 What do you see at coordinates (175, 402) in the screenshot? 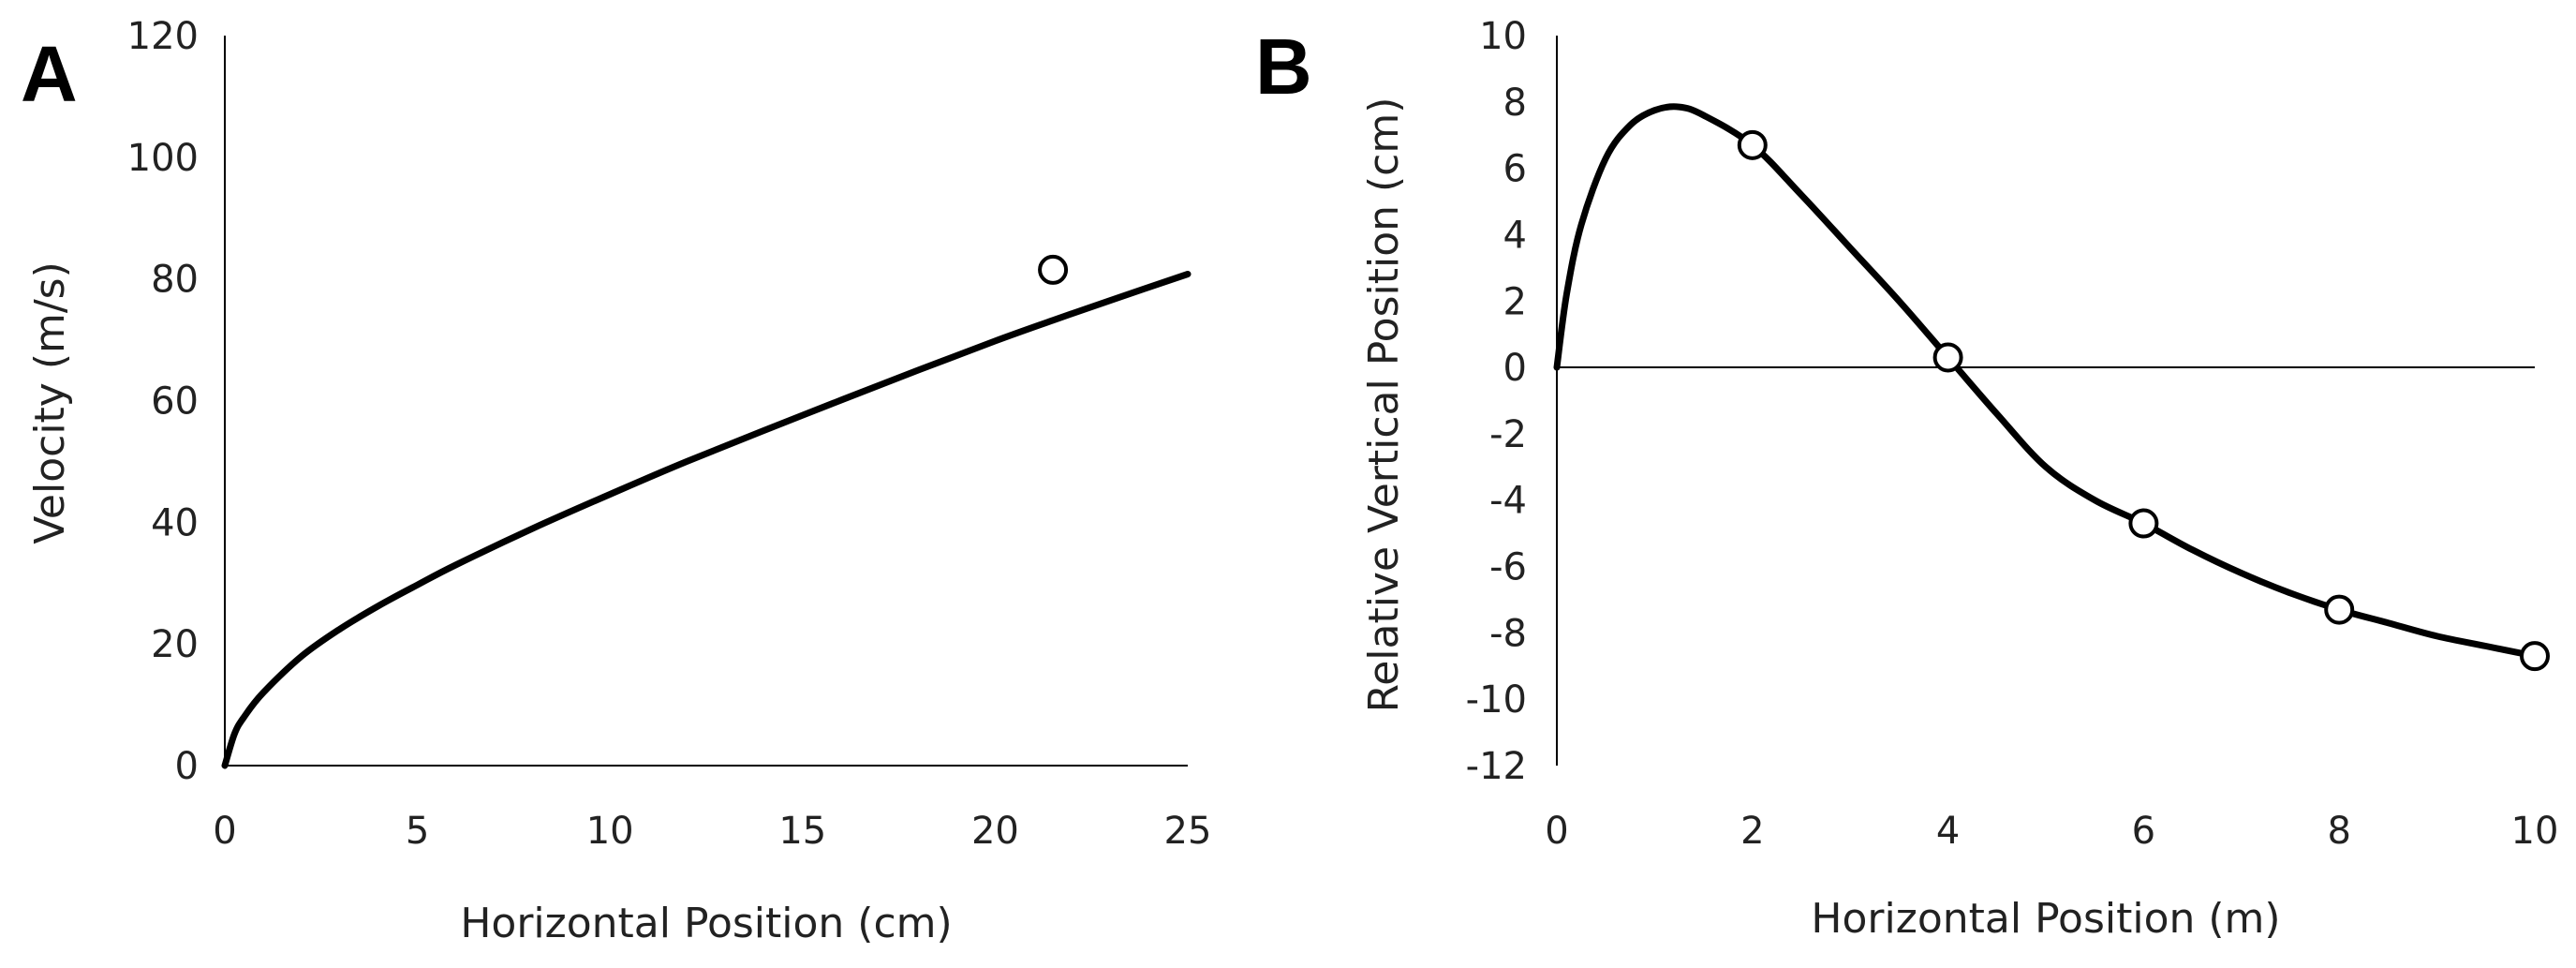
I see `chart-a-y-tick-label: 60` at bounding box center [175, 402].